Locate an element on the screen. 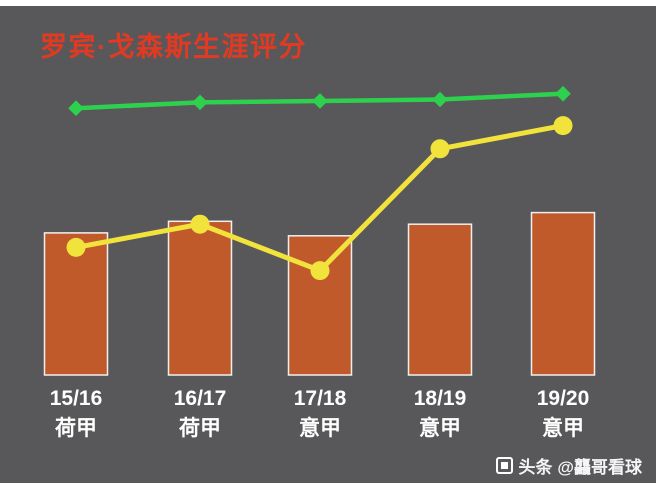 The height and width of the screenshot is (490, 656). frame-top is located at coordinates (328, 3).